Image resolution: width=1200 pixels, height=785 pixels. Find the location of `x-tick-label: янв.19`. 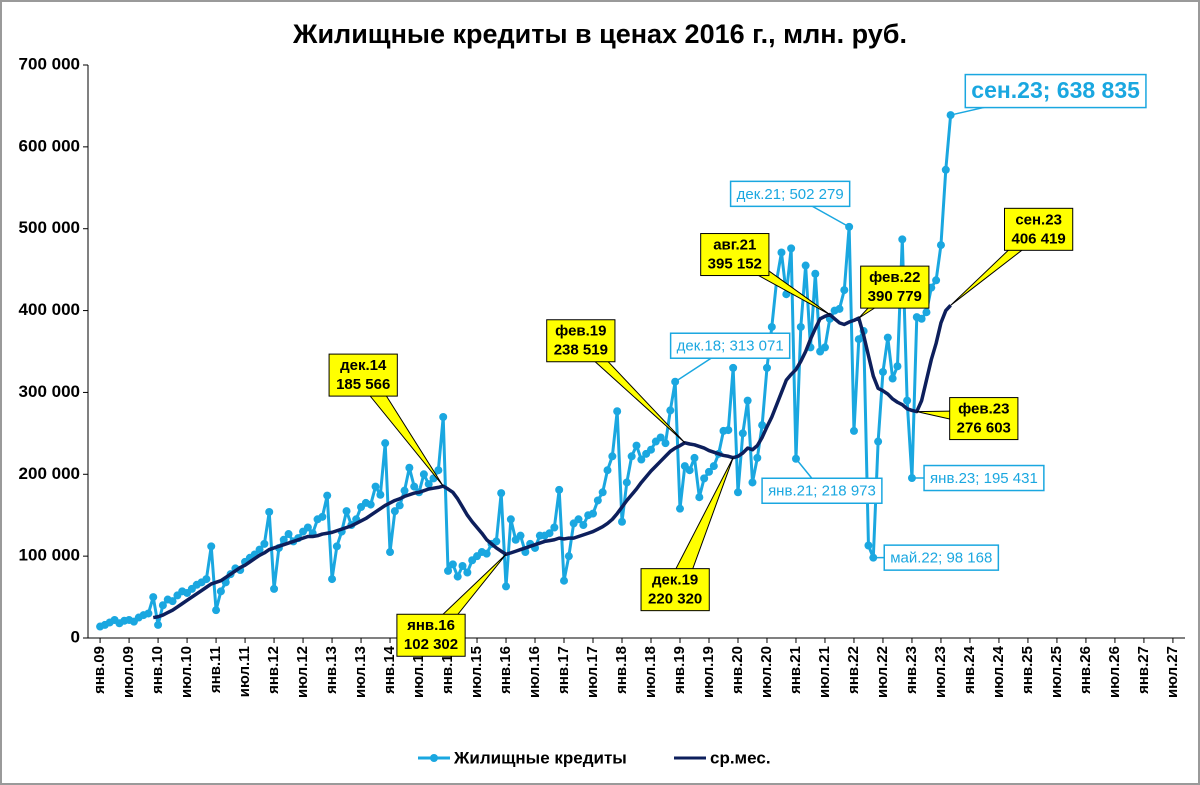

x-tick-label: янв.19 is located at coordinates (679, 670).